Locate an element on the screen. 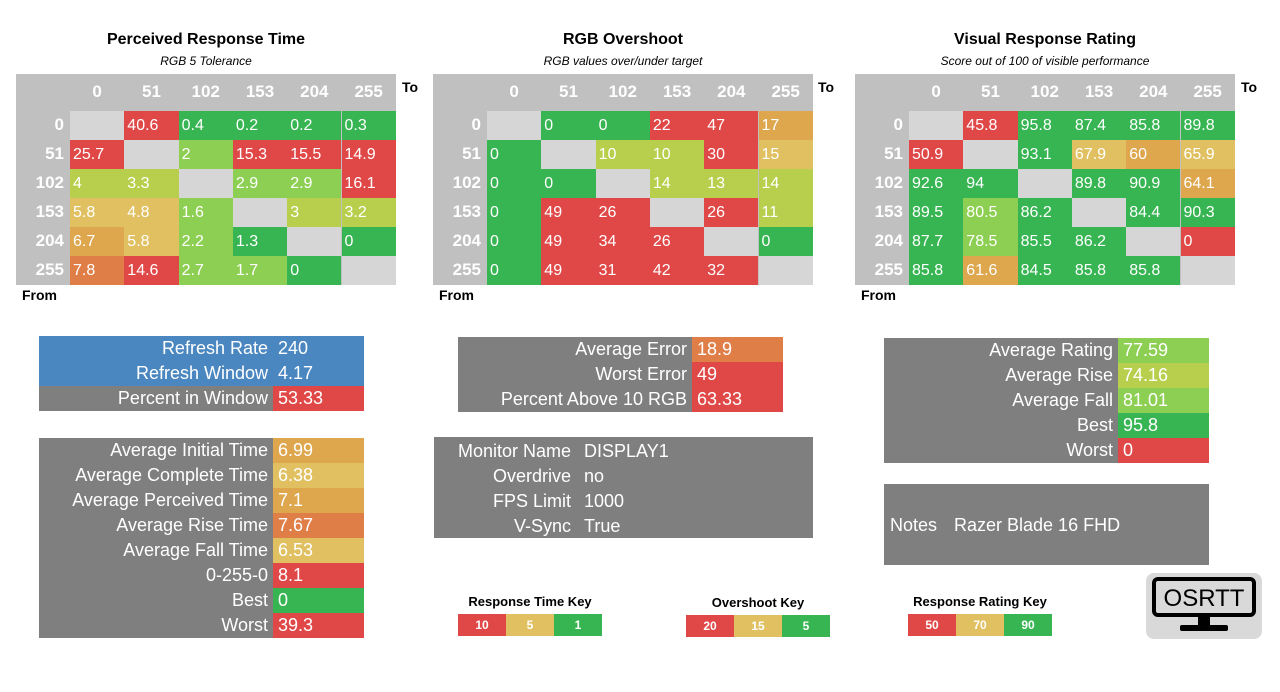 This screenshot has height=692, width=1280. matrix-cell: 13 is located at coordinates (731, 183).